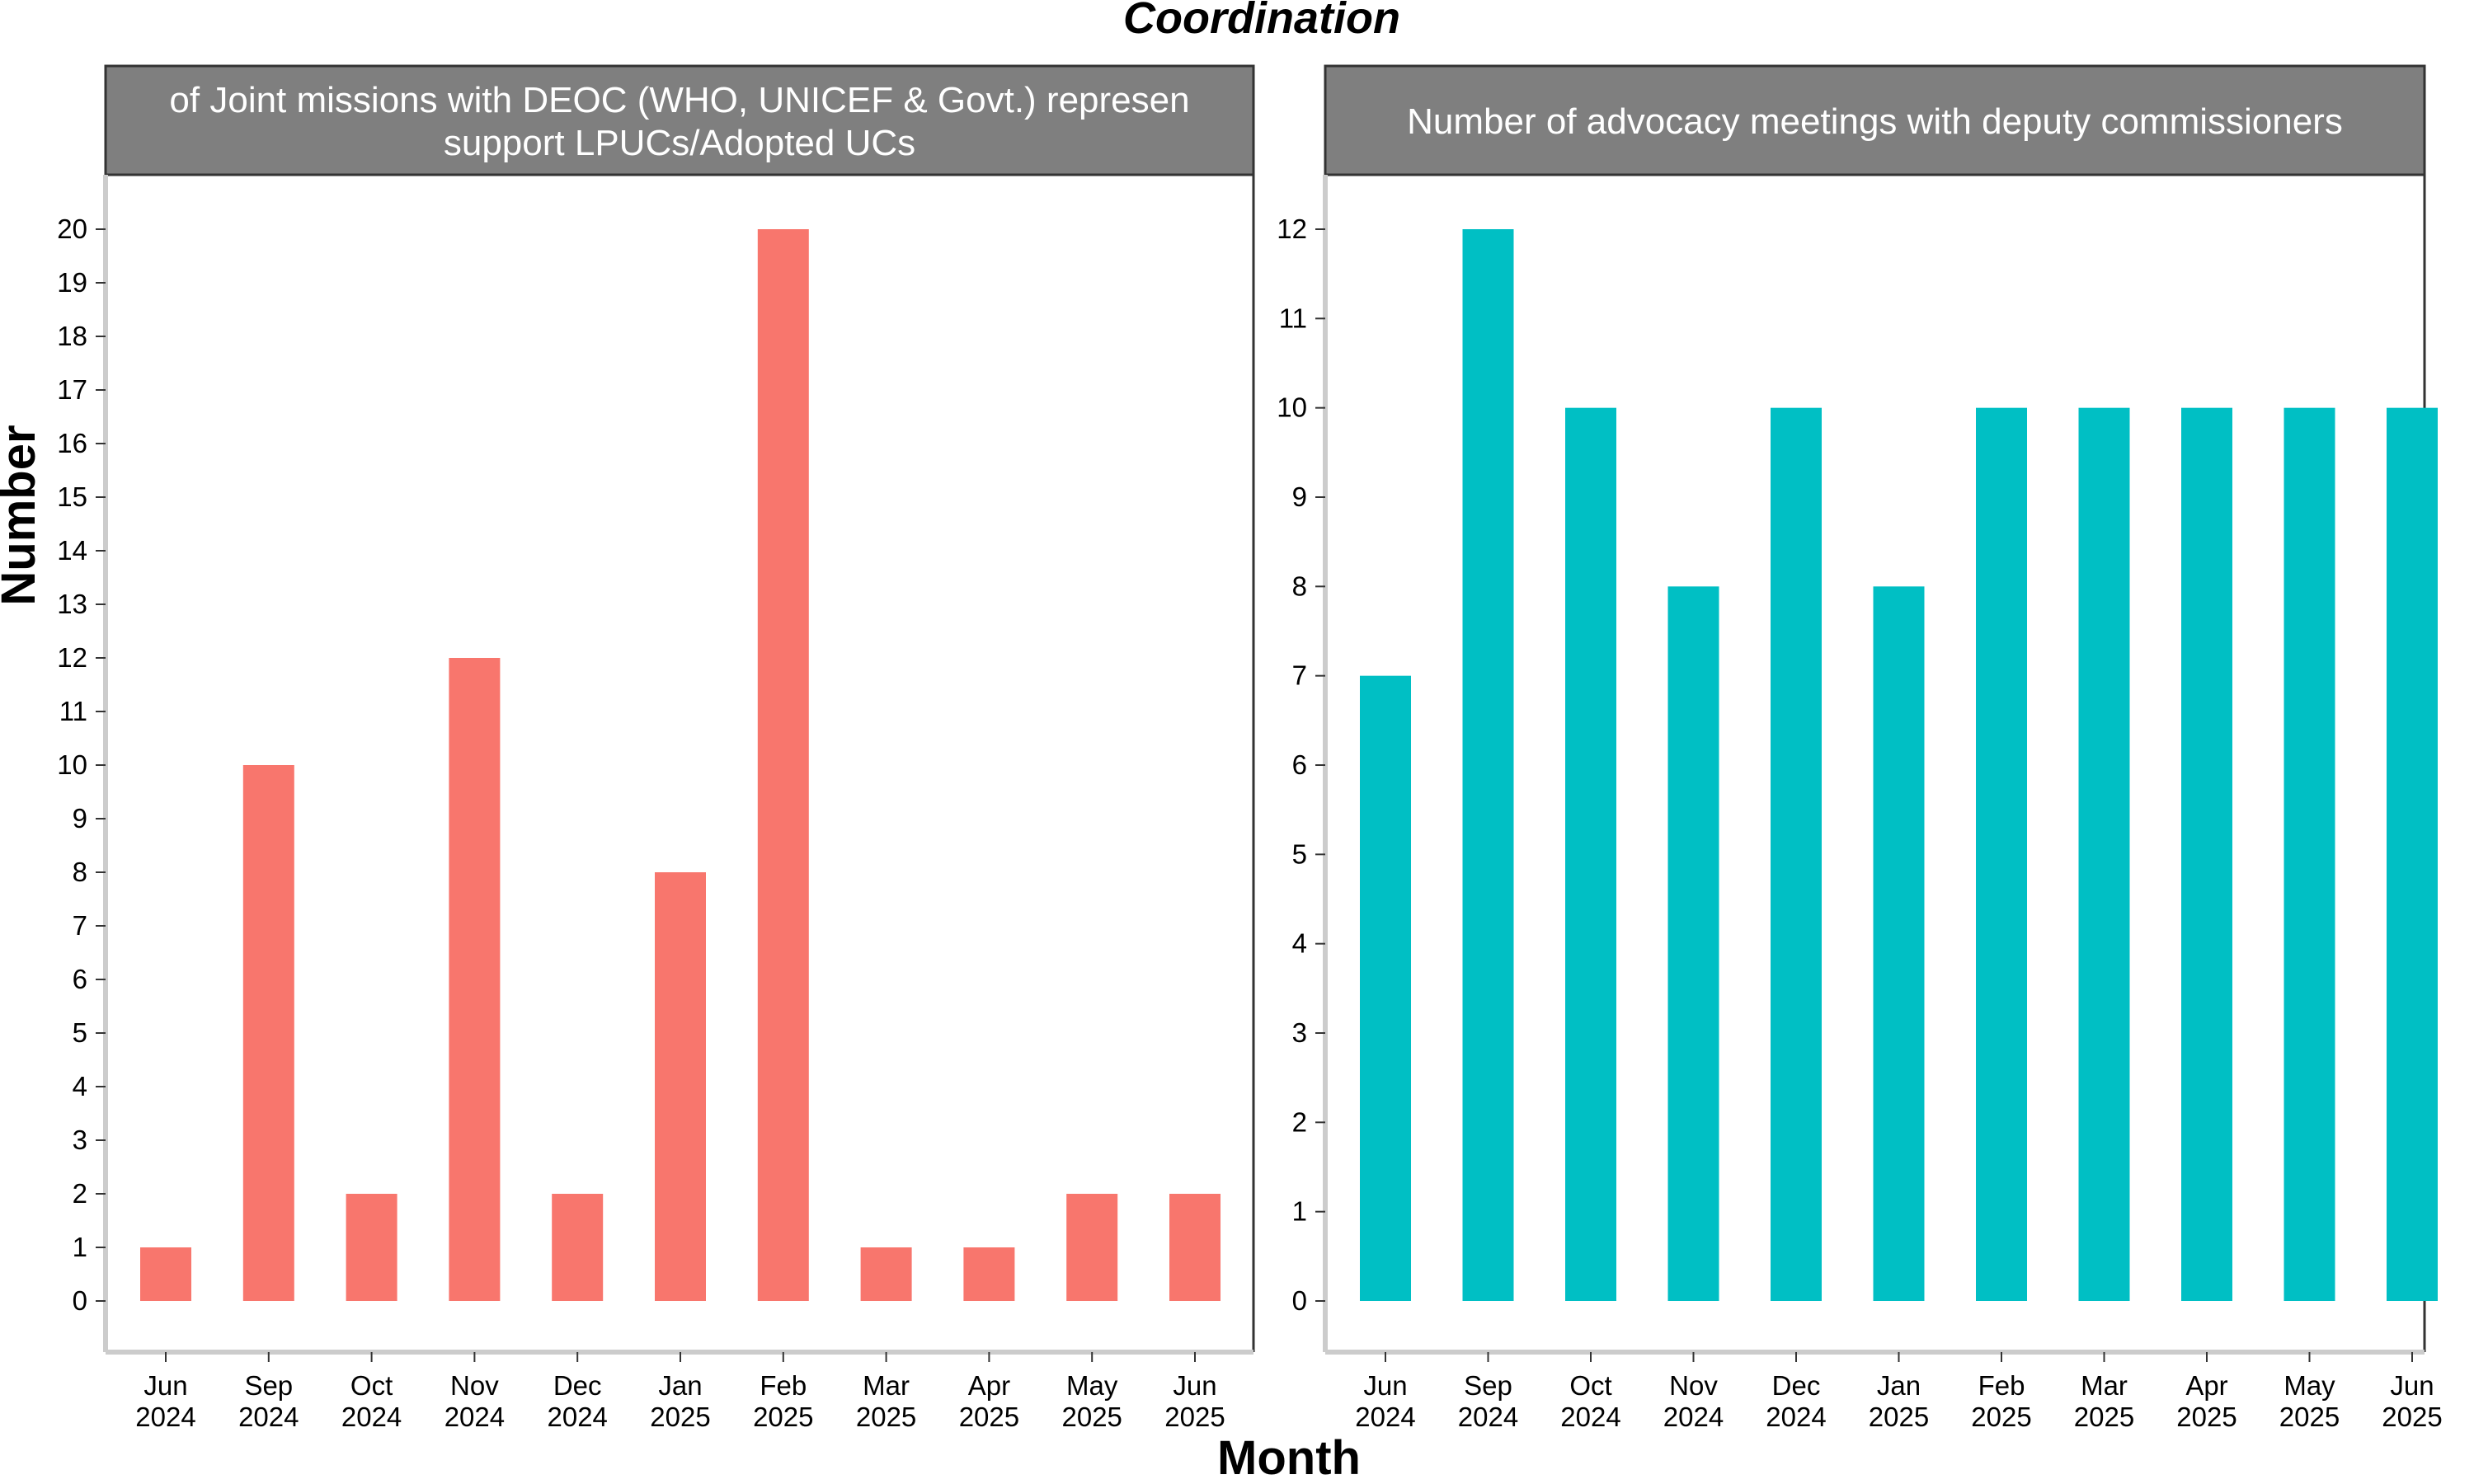 The image size is (2474, 1484). What do you see at coordinates (72, 282) in the screenshot?
I see `y-tick-label: 19` at bounding box center [72, 282].